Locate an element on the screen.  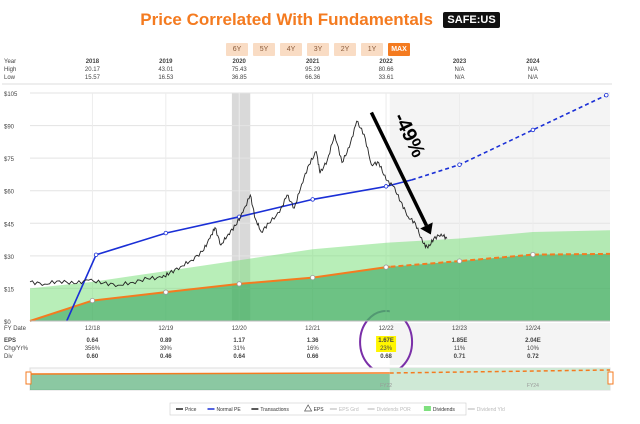
legend-item: Transactions is located at coordinates (270, 410).